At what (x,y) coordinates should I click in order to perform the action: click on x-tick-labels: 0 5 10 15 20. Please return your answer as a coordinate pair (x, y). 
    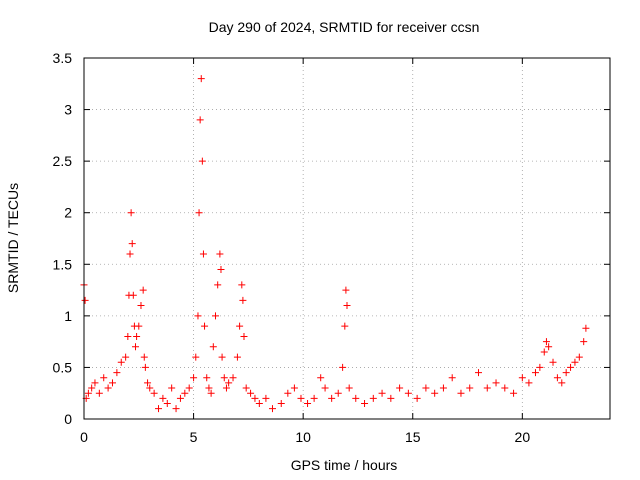
    Looking at the image, I should click on (305, 437).